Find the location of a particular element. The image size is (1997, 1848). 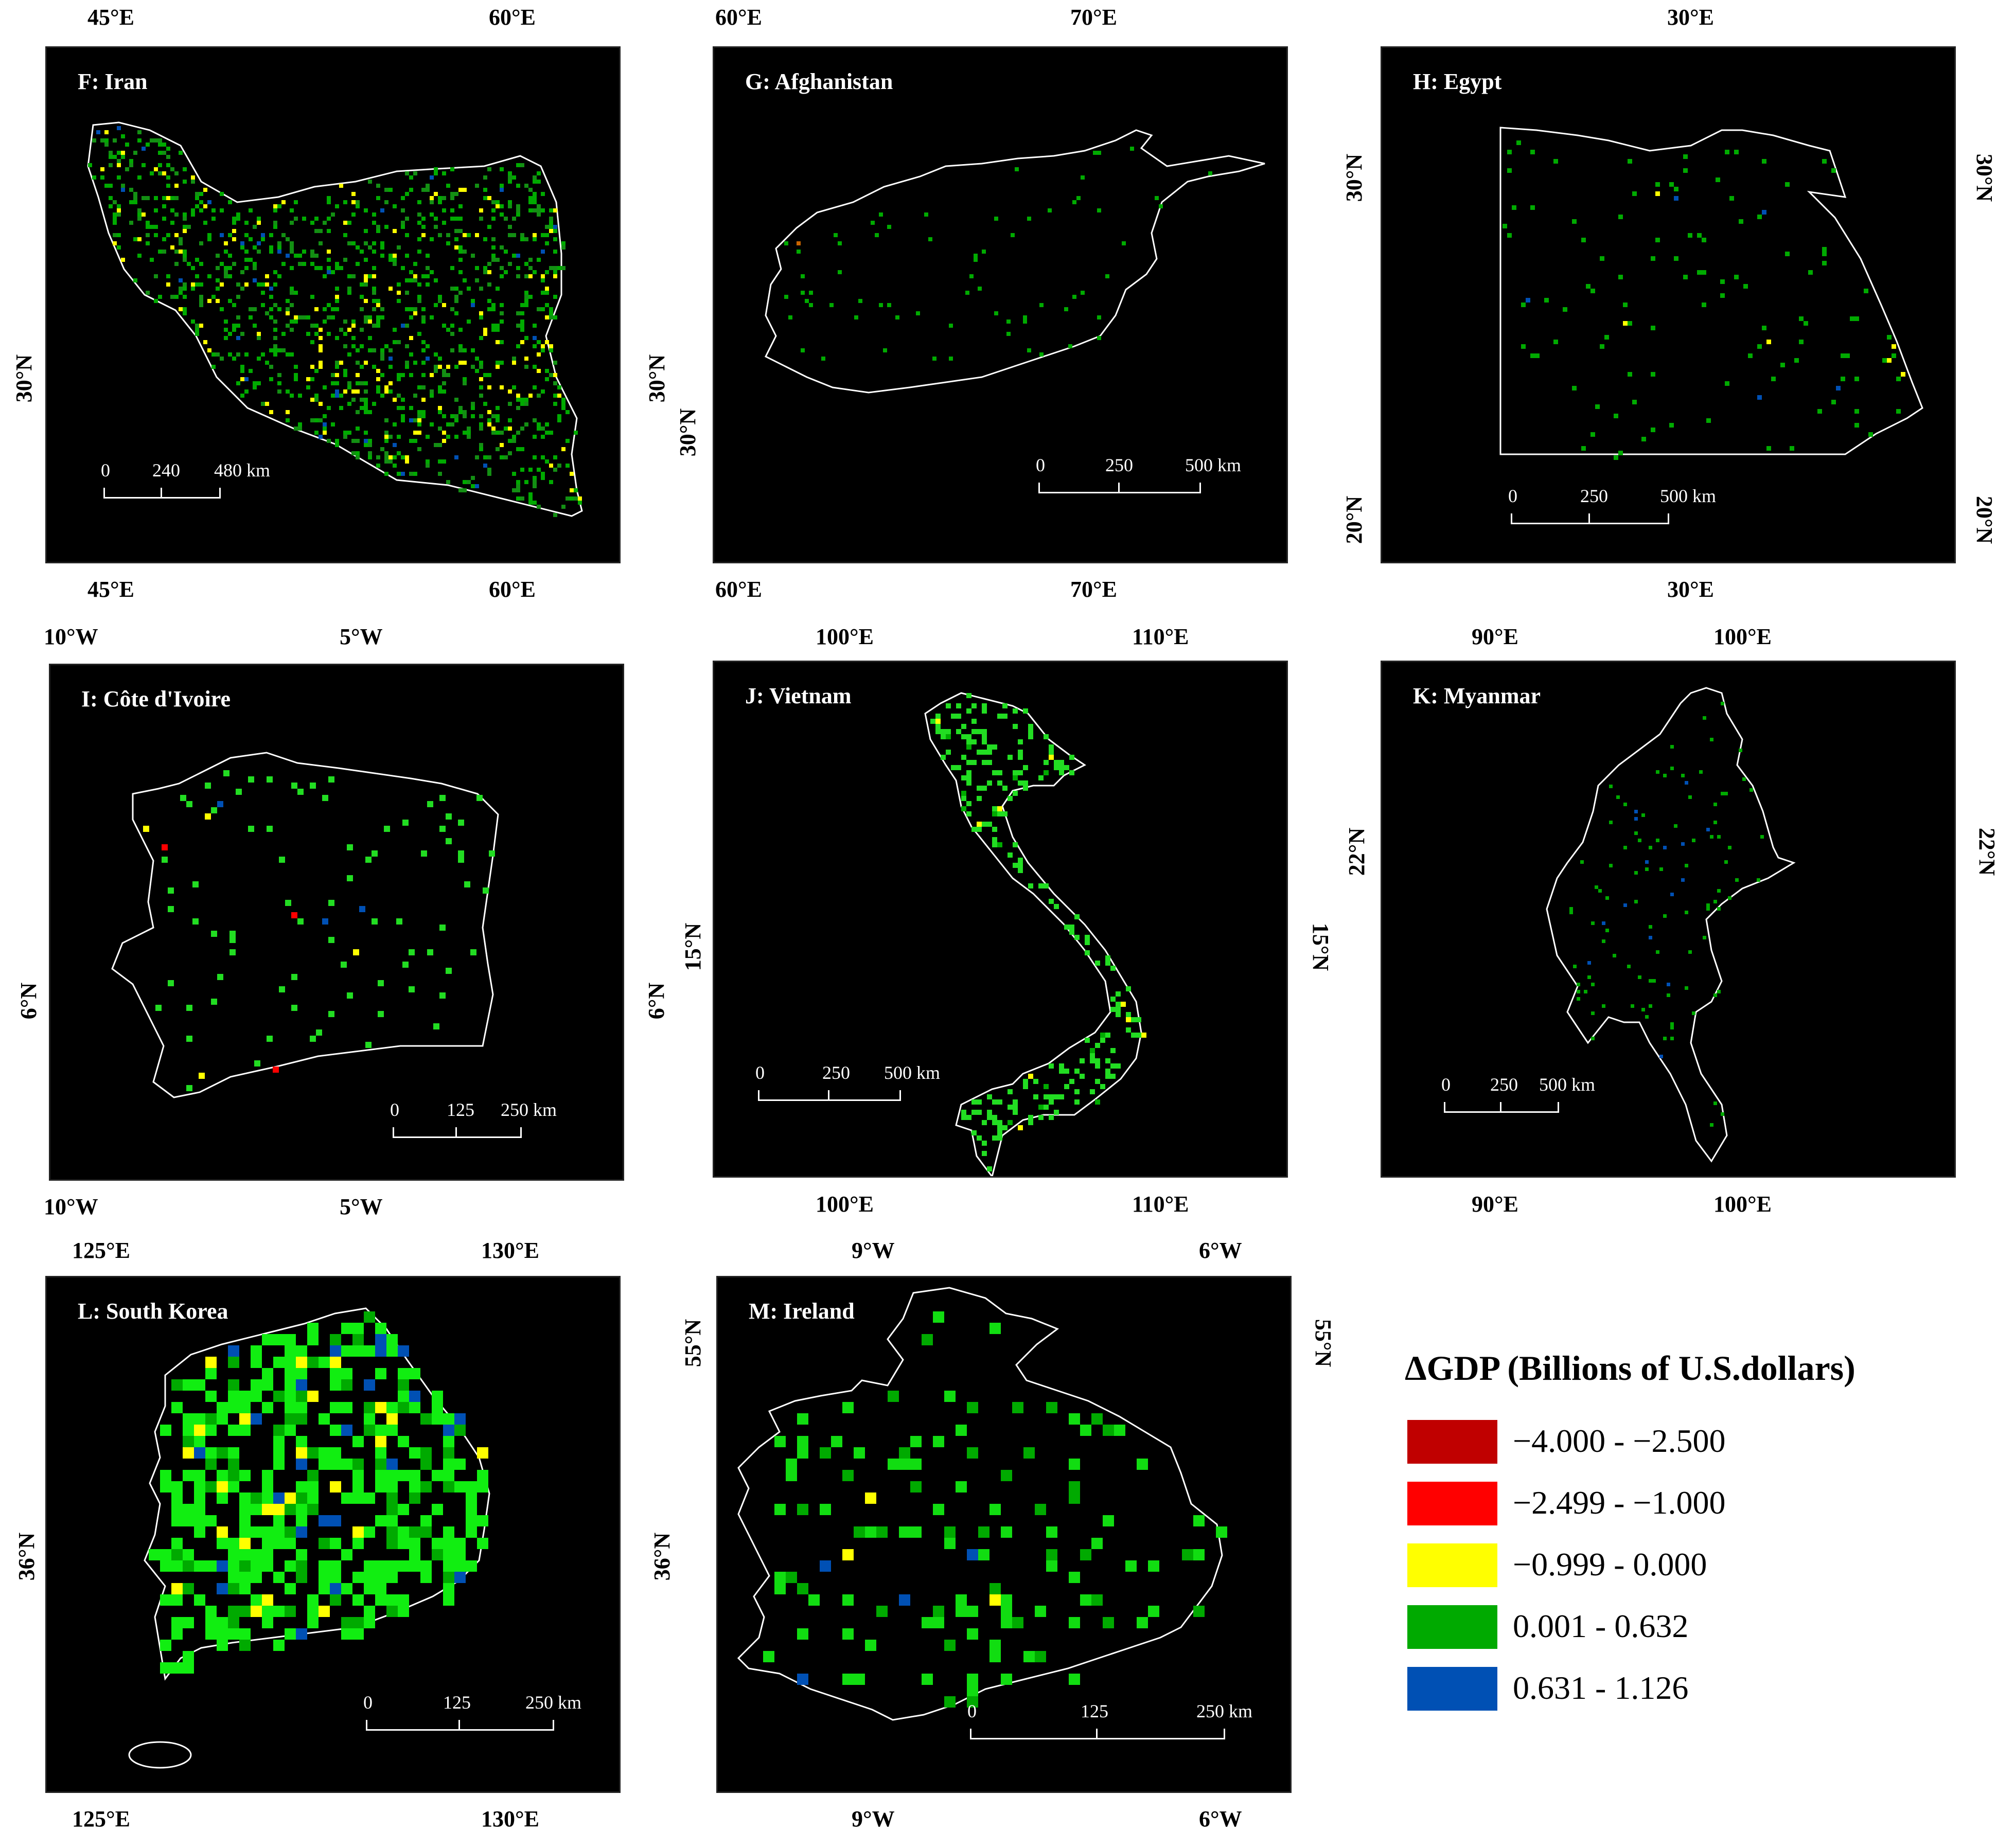

tick-label: 100°E is located at coordinates (845, 1204).